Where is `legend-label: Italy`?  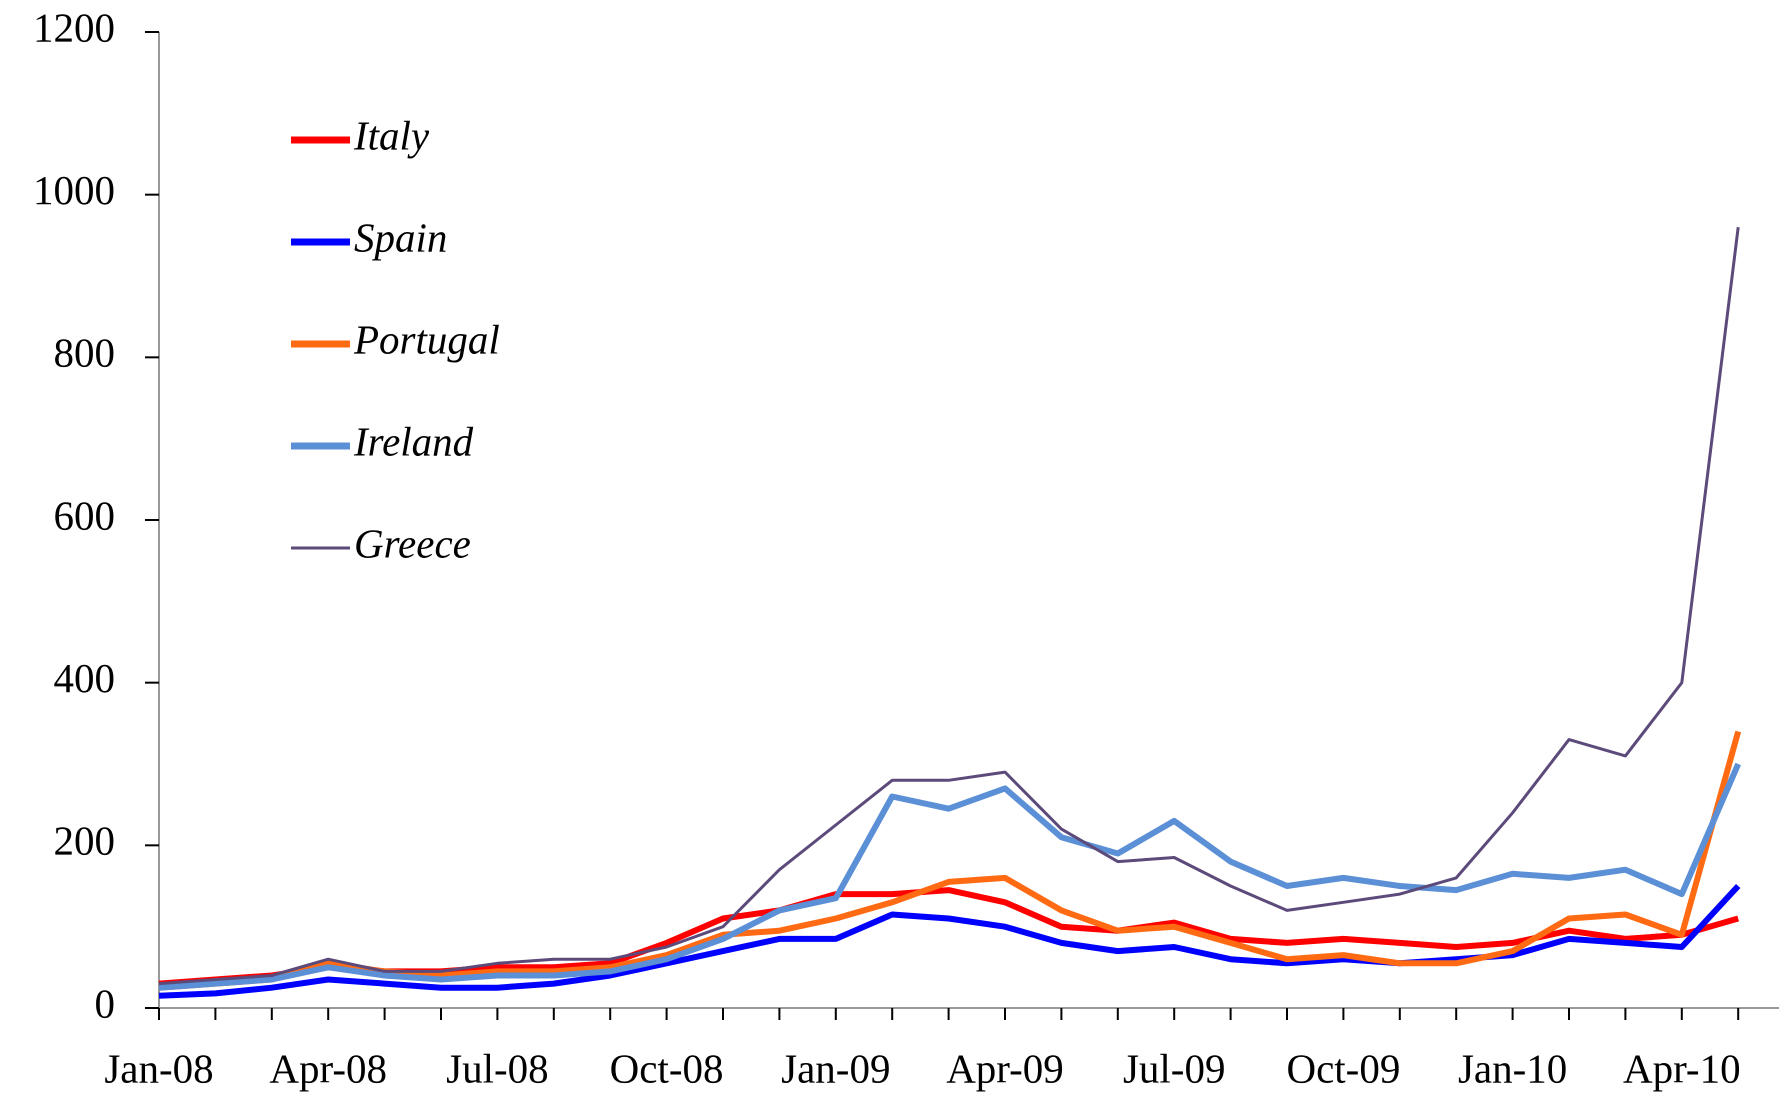
legend-label: Italy is located at coordinates (391, 135).